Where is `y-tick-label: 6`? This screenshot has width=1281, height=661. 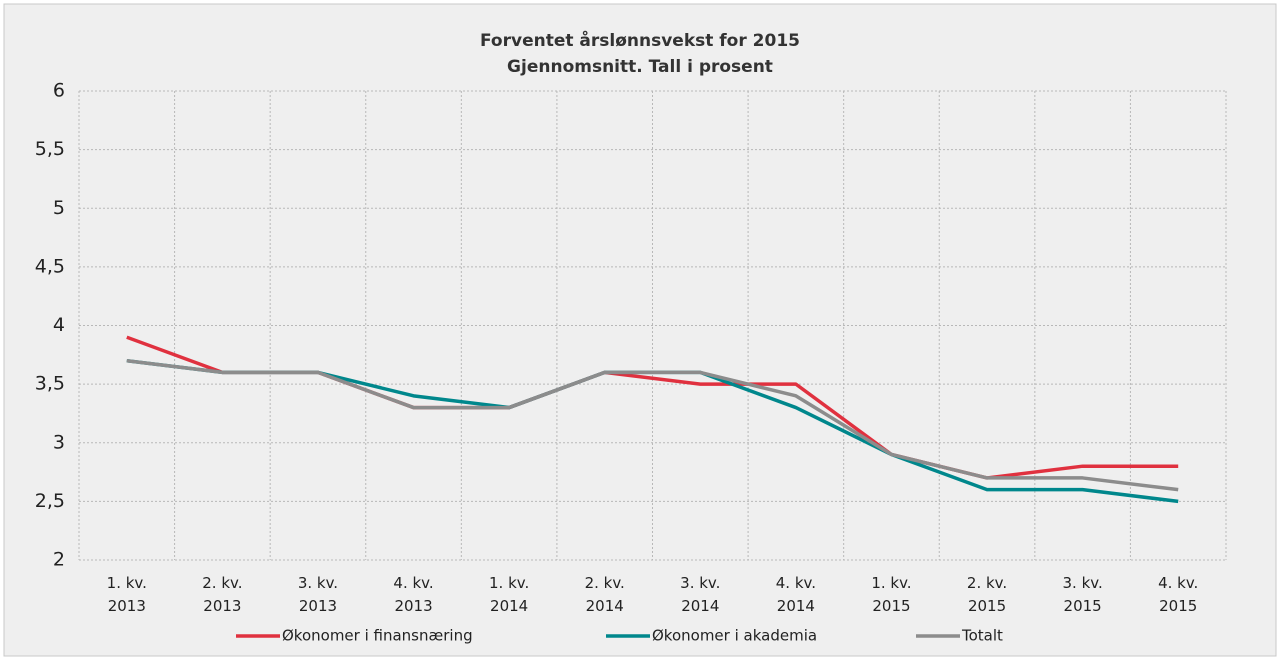 y-tick-label: 6 is located at coordinates (59, 91).